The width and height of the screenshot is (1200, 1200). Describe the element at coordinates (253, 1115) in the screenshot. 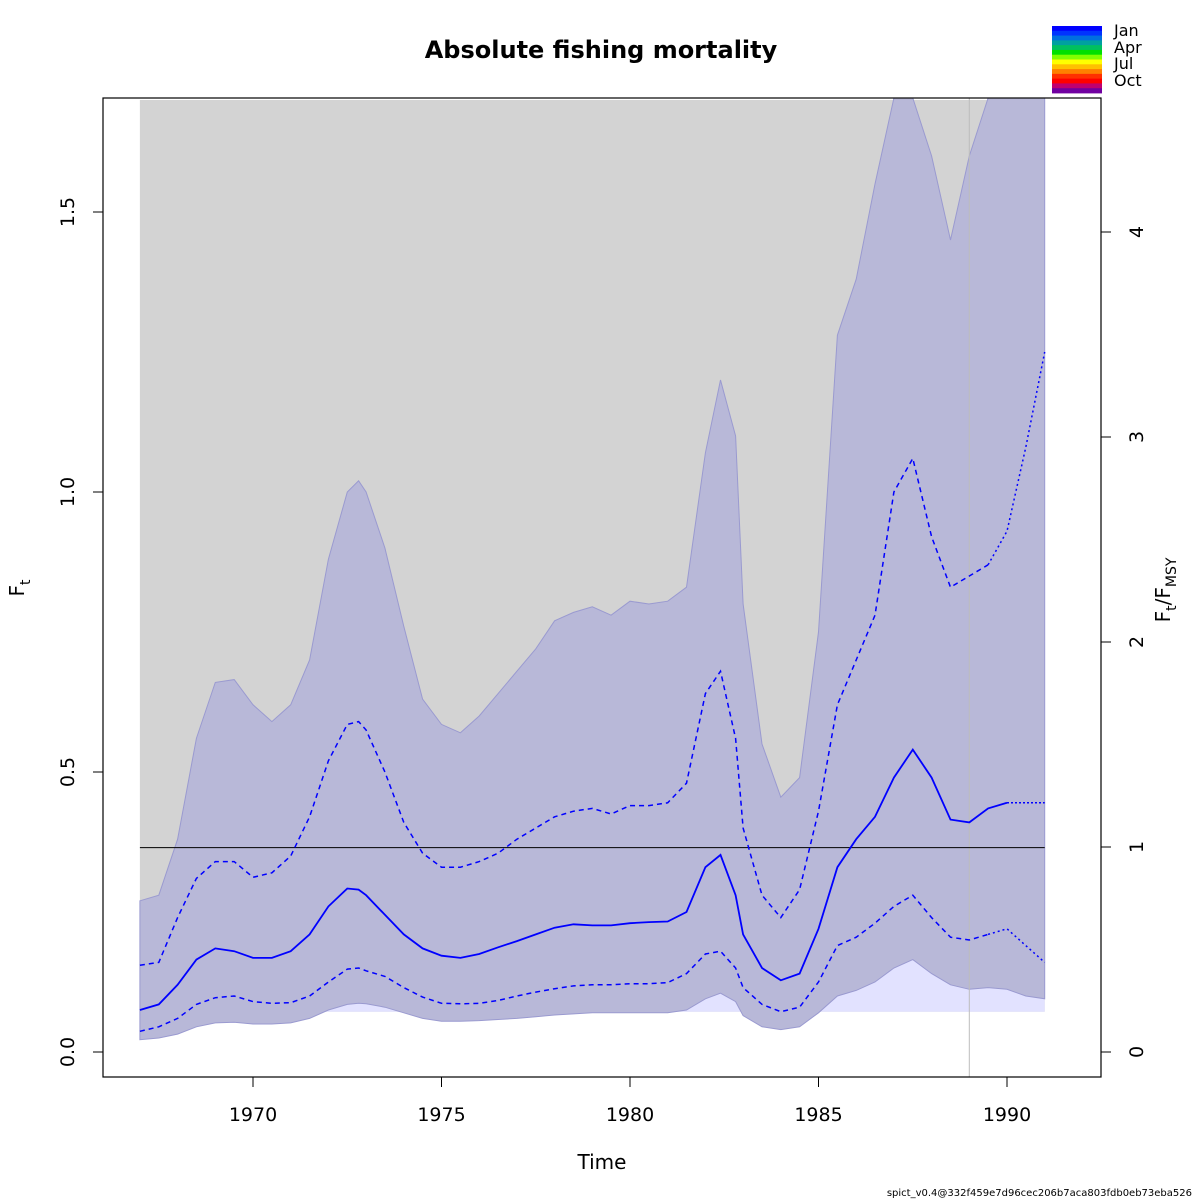

I see `x-tick-label: 1970` at that location.